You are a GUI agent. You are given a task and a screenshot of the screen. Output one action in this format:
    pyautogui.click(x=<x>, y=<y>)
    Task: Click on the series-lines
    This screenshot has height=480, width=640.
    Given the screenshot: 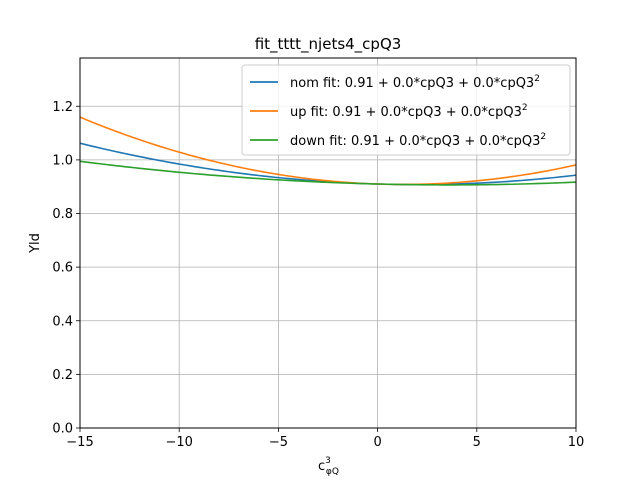 What is the action you would take?
    pyautogui.click(x=328, y=151)
    